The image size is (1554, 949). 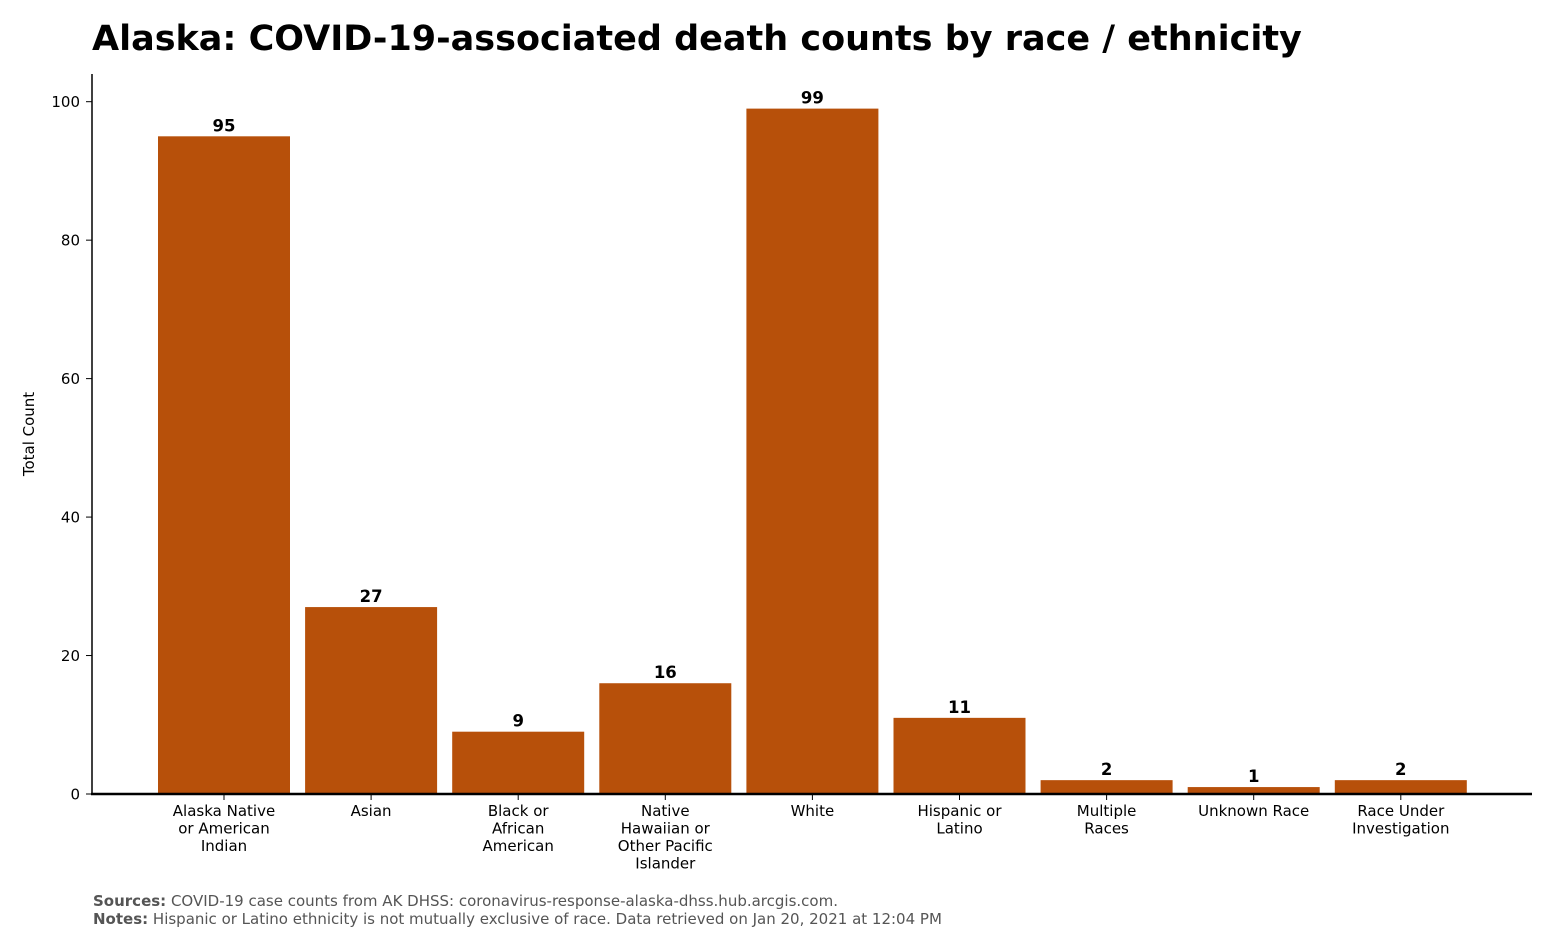 I want to click on y-tick-label: 100, so click(x=65, y=102).